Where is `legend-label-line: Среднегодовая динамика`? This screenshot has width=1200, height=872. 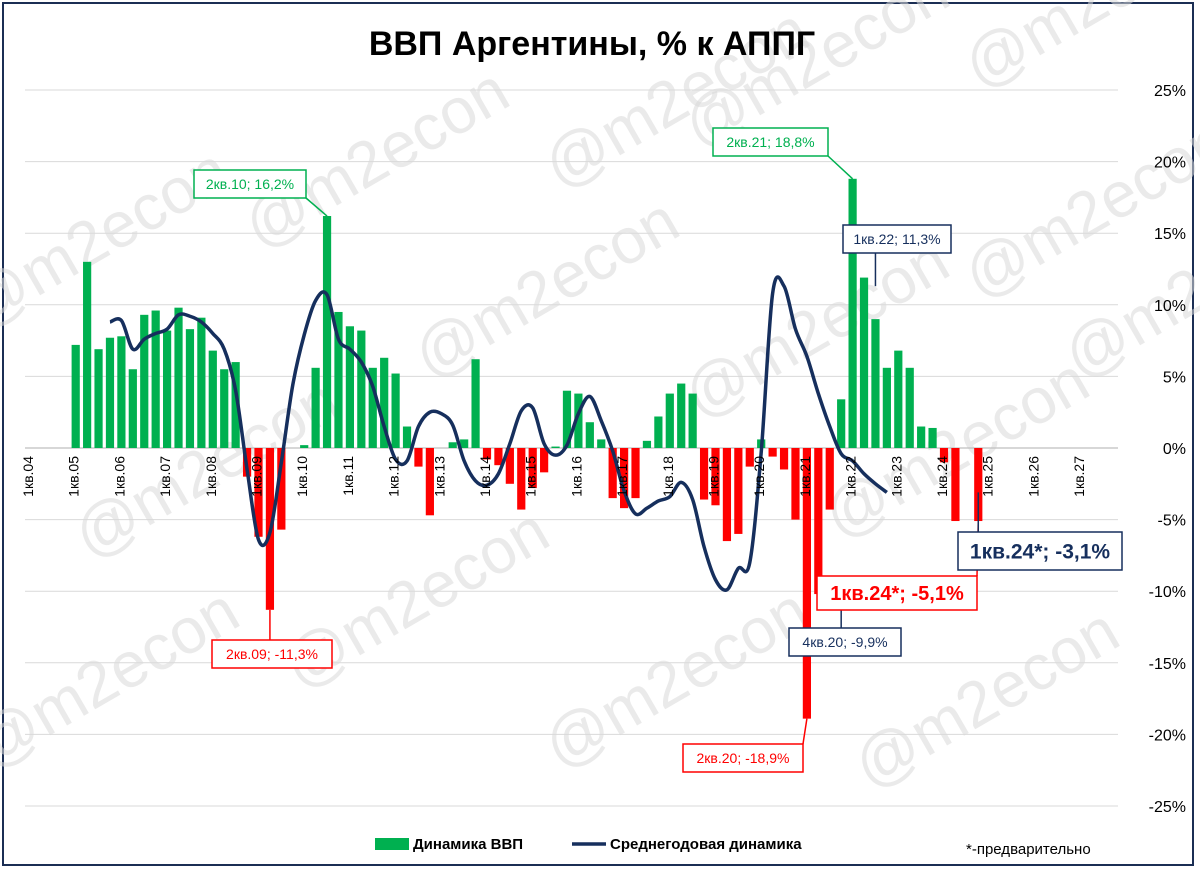
legend-label-line: Среднегодовая динамика is located at coordinates (706, 844).